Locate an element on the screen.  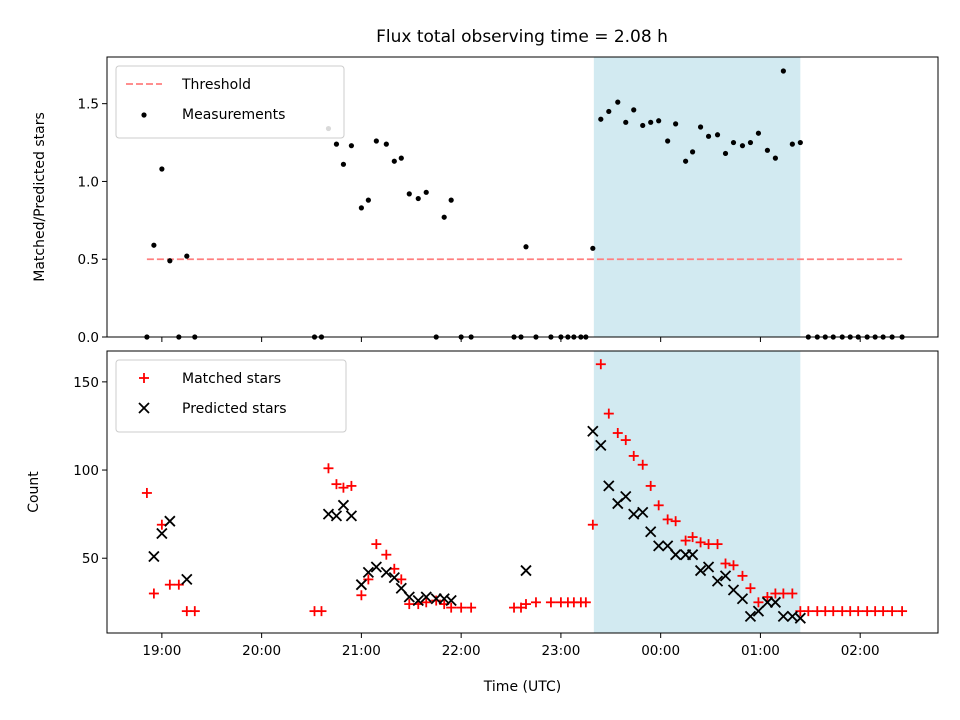
y-tick-label: 100 is located at coordinates (86, 471).